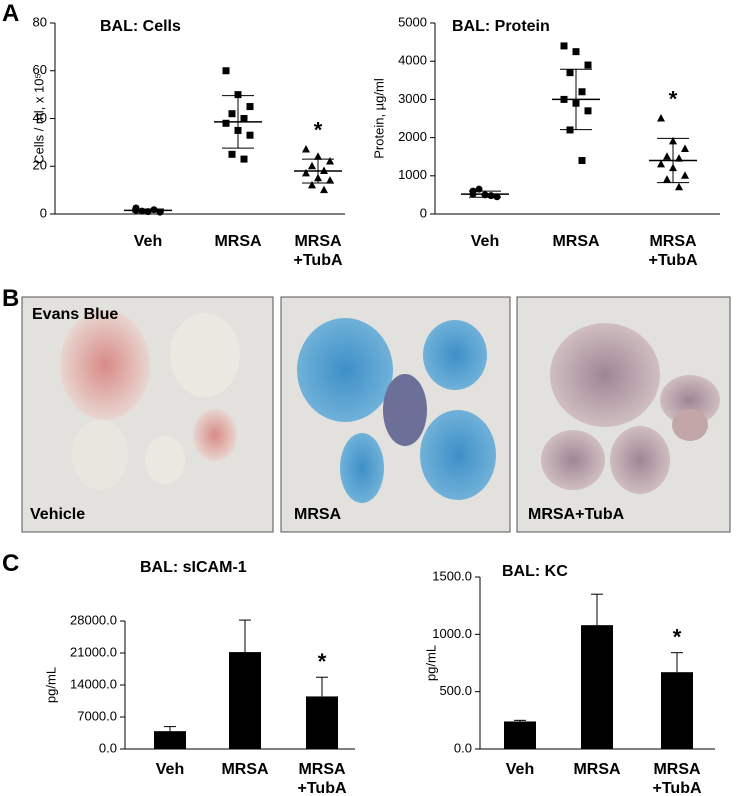 This screenshot has height=796, width=745. Describe the element at coordinates (193, 567) in the screenshot. I see `chart-title: BAL: sICAM-1` at that location.